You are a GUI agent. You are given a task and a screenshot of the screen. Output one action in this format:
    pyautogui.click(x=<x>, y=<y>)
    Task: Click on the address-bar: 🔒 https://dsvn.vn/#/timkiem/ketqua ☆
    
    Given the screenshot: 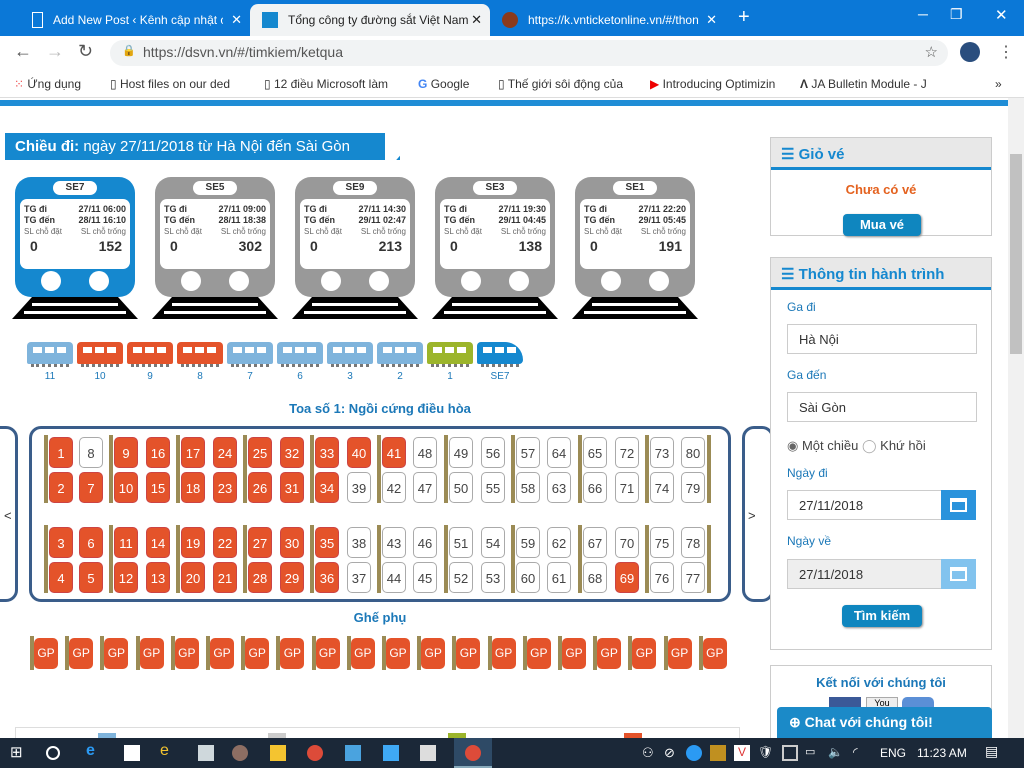 What is the action you would take?
    pyautogui.click(x=529, y=53)
    